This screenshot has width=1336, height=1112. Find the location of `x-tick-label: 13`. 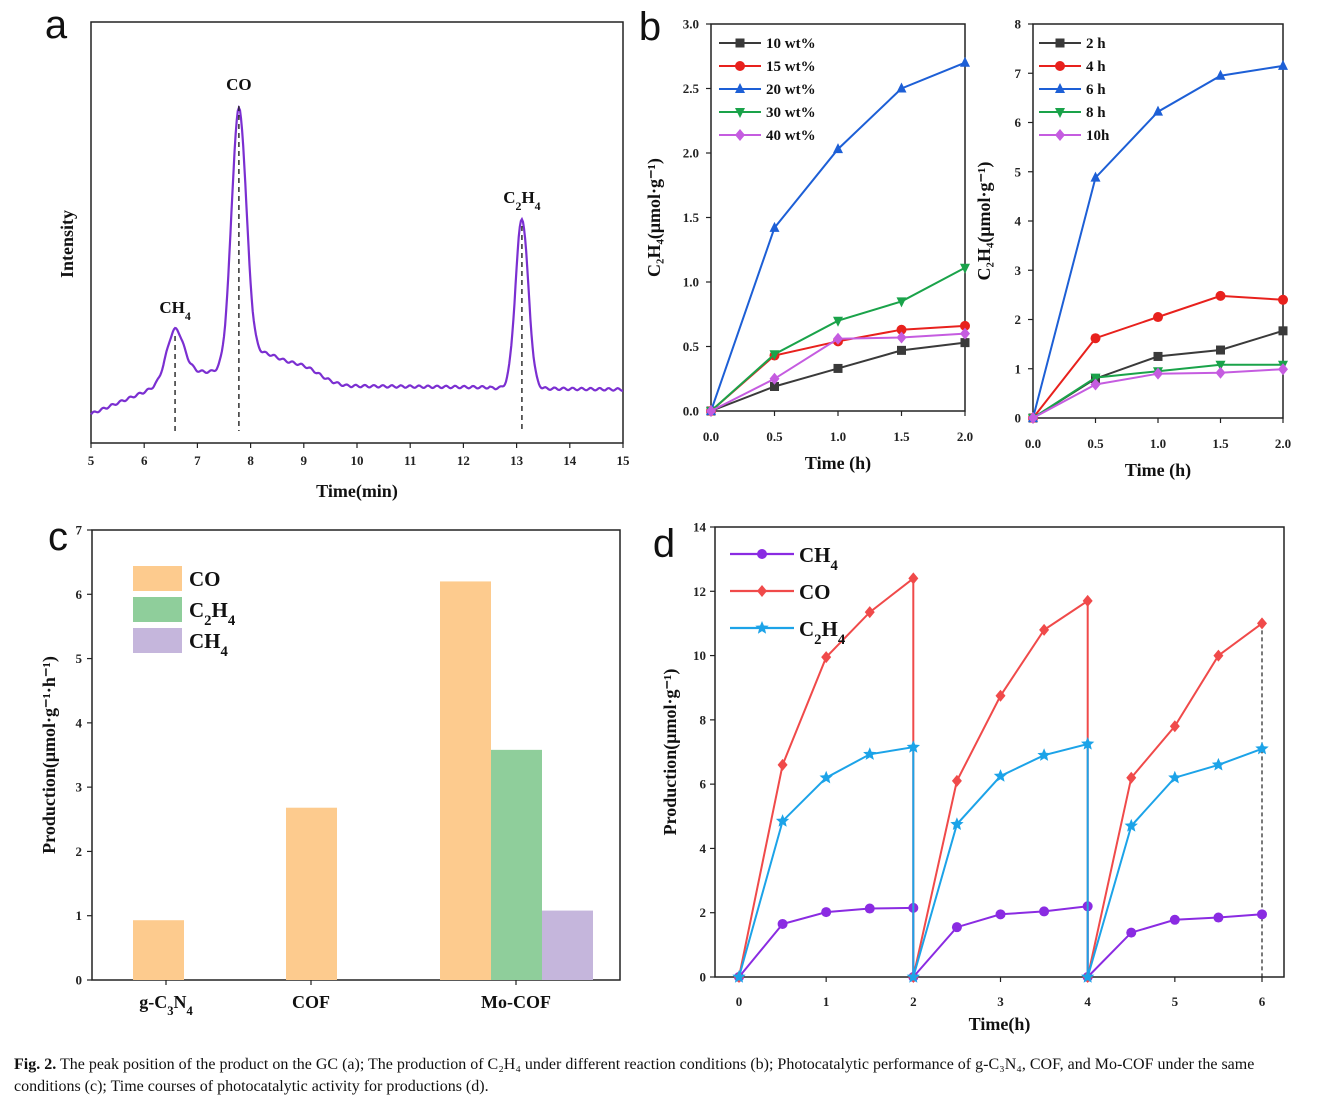

x-tick-label: 13 is located at coordinates (517, 460).